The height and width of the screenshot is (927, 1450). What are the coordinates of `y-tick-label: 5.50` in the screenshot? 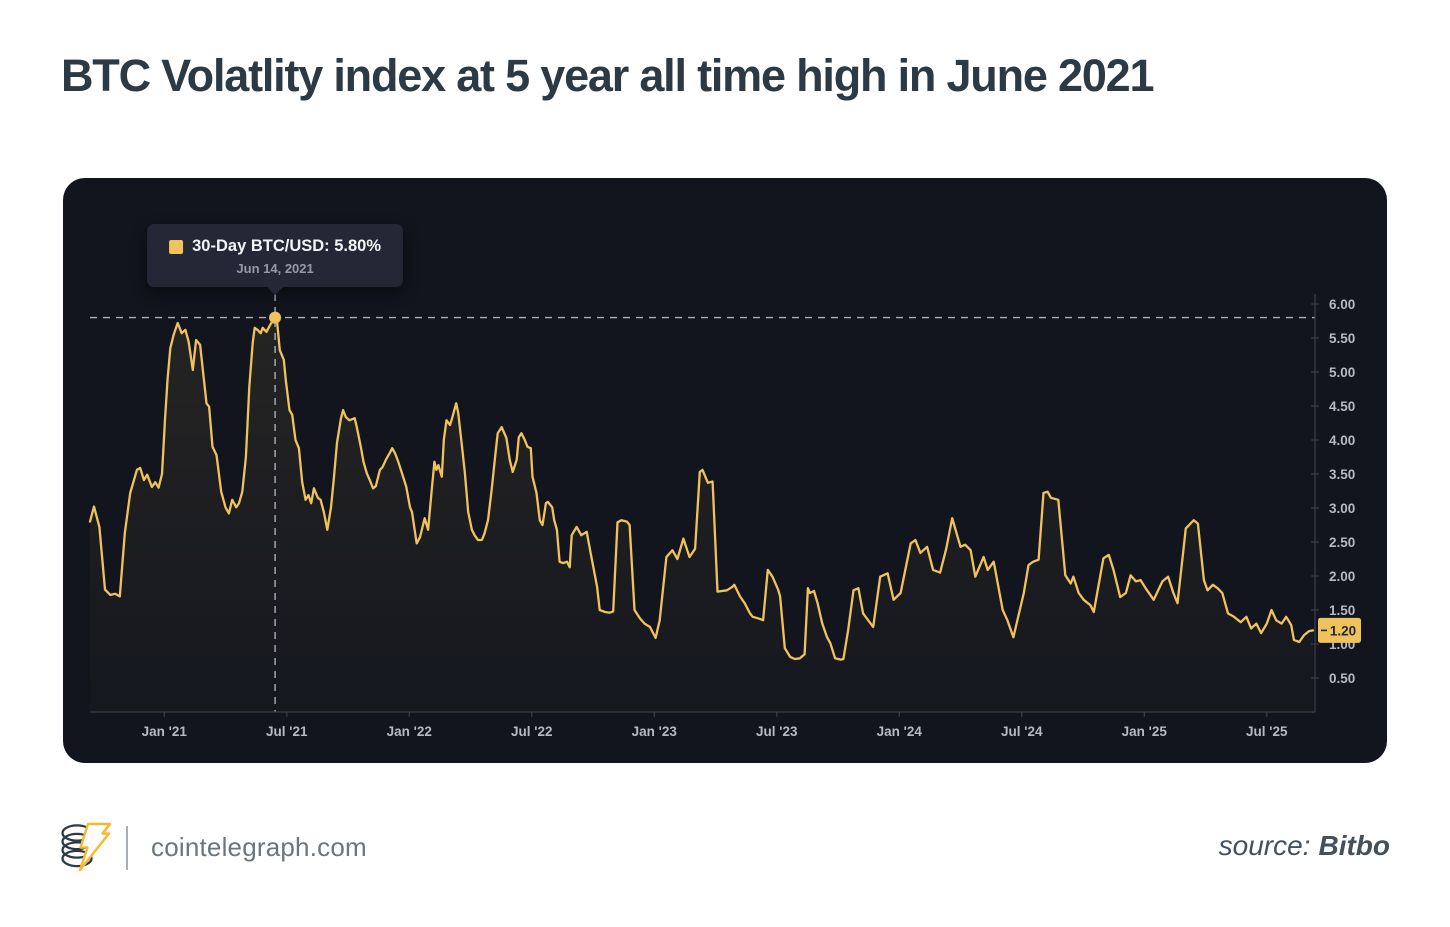 It's located at (1342, 338).